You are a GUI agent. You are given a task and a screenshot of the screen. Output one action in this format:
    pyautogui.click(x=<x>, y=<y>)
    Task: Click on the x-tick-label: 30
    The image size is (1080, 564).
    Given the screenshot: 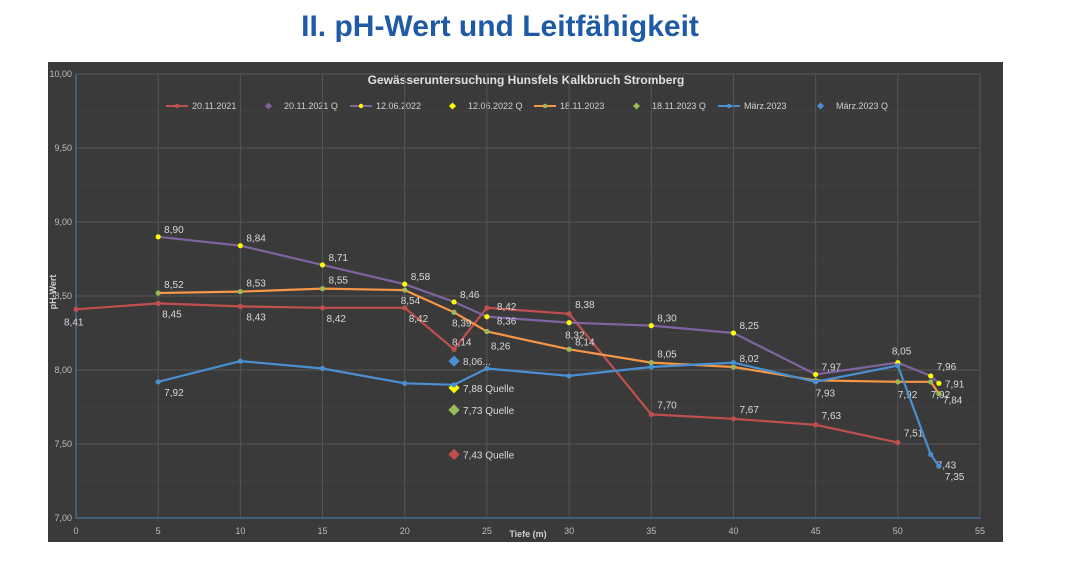 What is the action you would take?
    pyautogui.click(x=569, y=531)
    